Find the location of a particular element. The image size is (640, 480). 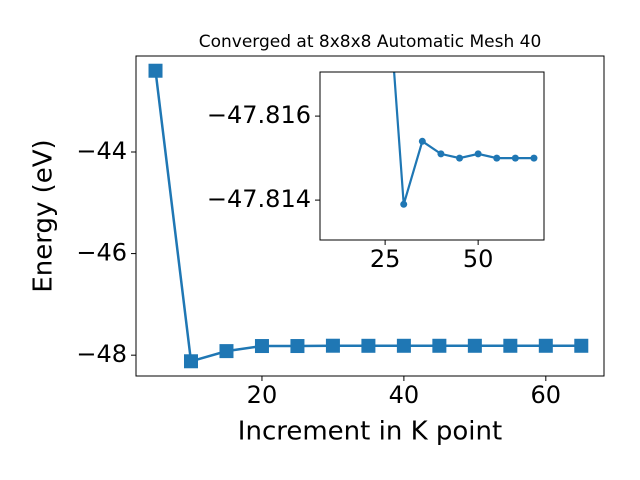

y-tick-label: −44 is located at coordinates (101, 151).